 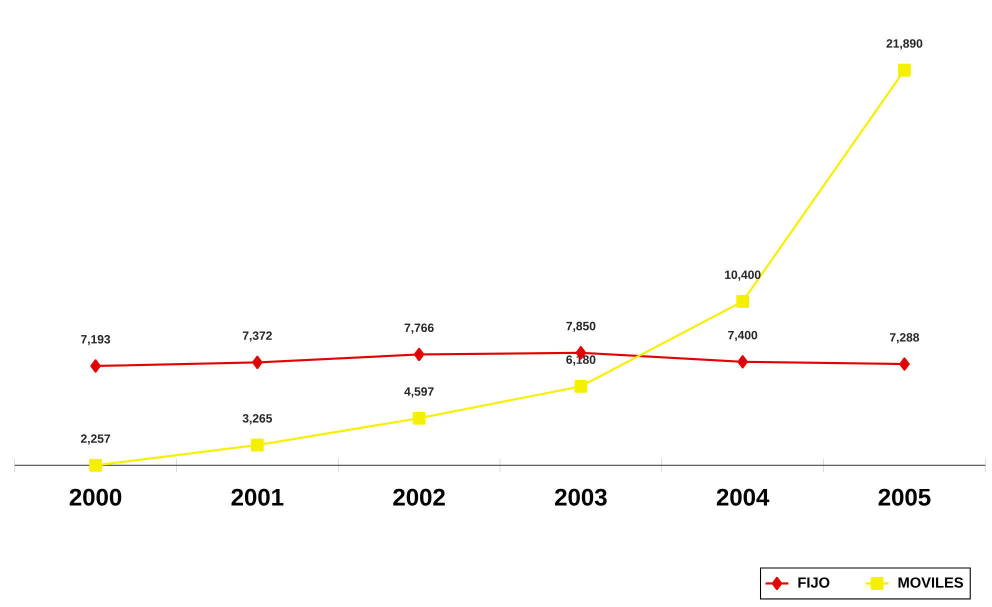 What do you see at coordinates (743, 336) in the screenshot?
I see `data-label: 7,400` at bounding box center [743, 336].